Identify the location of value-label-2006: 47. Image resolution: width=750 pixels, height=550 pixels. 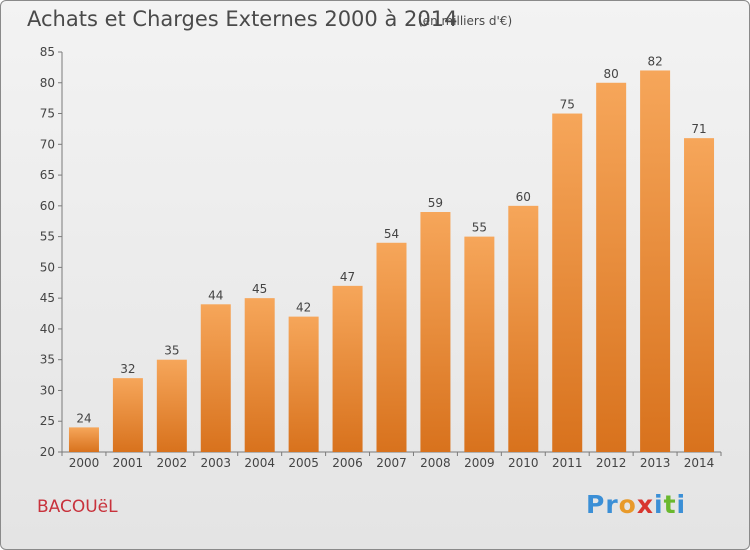
(347, 277).